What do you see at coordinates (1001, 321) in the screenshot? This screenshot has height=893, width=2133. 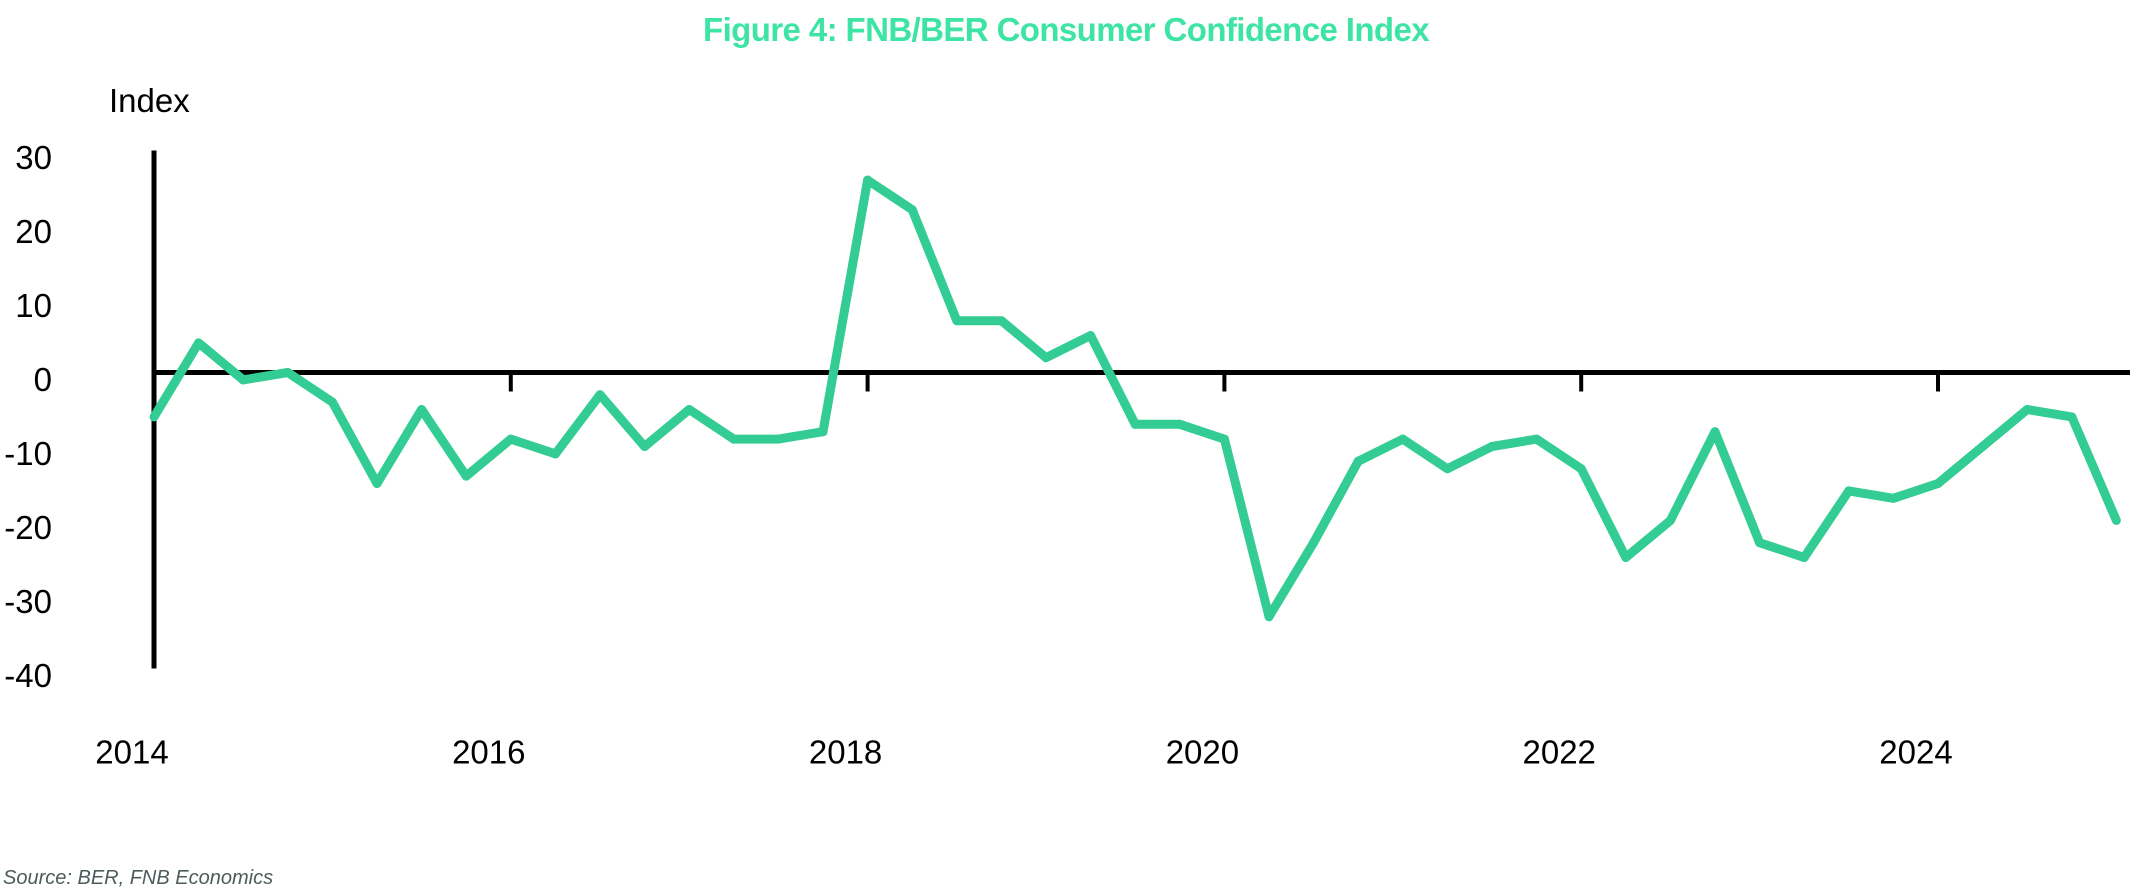 I see `data-point-2018Q4` at bounding box center [1001, 321].